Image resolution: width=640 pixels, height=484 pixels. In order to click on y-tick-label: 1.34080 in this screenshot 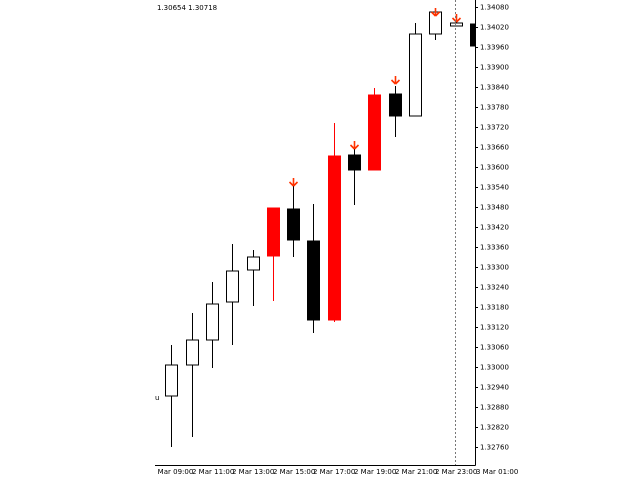, I will do `click(494, 8)`.